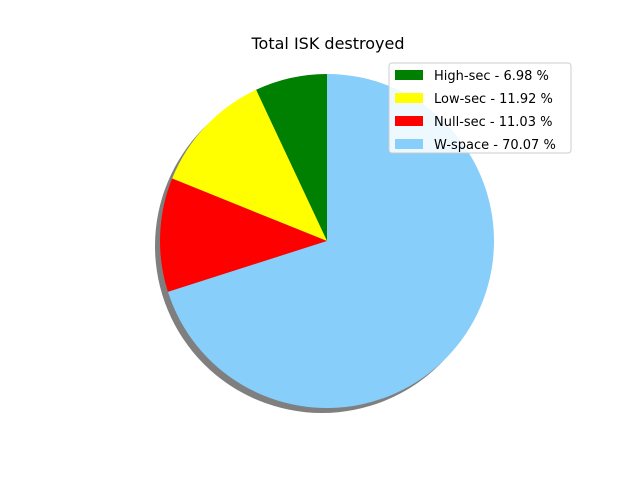 This screenshot has height=480, width=640. What do you see at coordinates (328, 43) in the screenshot?
I see `chart-title: Total ISK destroyed` at bounding box center [328, 43].